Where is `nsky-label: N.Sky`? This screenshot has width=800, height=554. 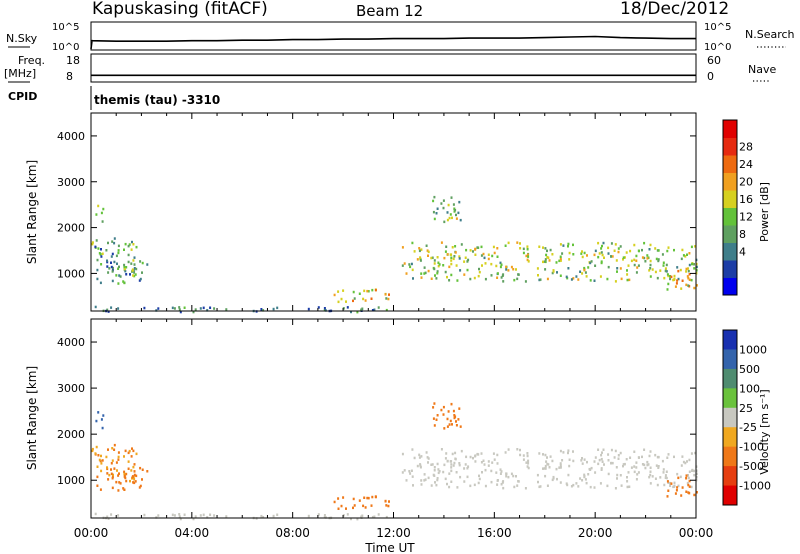 nsky-label: N.Sky is located at coordinates (22, 38).